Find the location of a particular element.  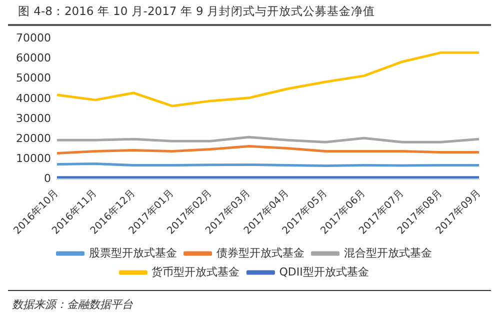

legend-label: 债券型开放式基金 is located at coordinates (260, 253).